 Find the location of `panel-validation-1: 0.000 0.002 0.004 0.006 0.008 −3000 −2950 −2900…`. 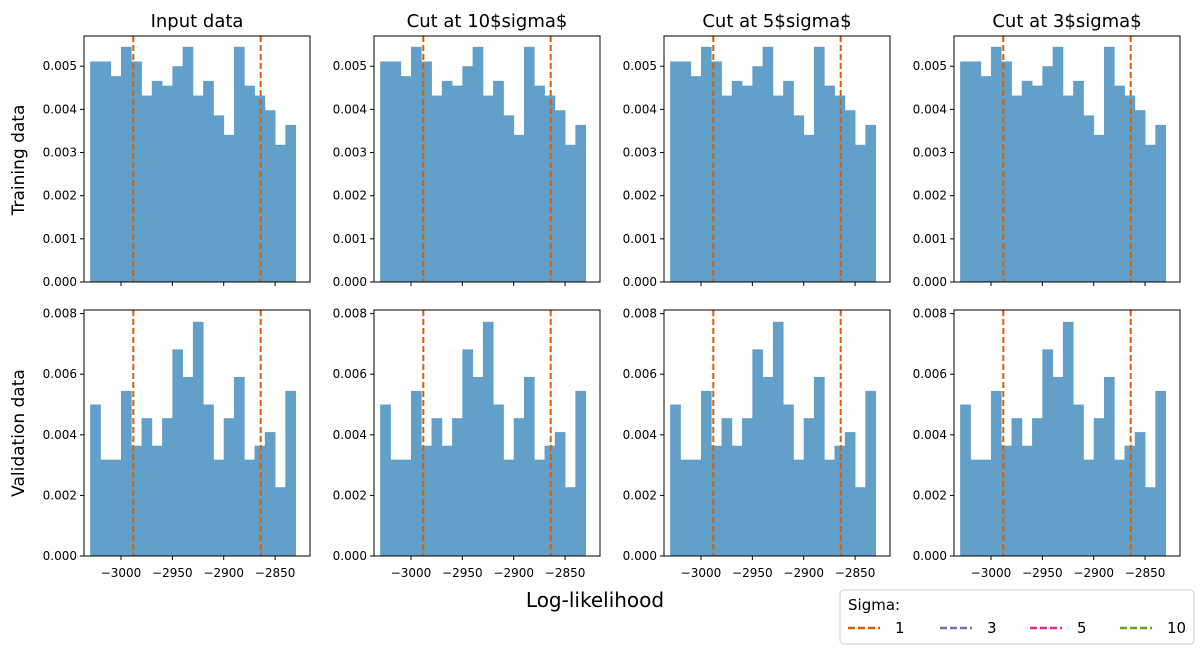

panel-validation-1: 0.000 0.002 0.004 0.006 0.008 −3000 −2950 −2900… is located at coordinates (177, 443).